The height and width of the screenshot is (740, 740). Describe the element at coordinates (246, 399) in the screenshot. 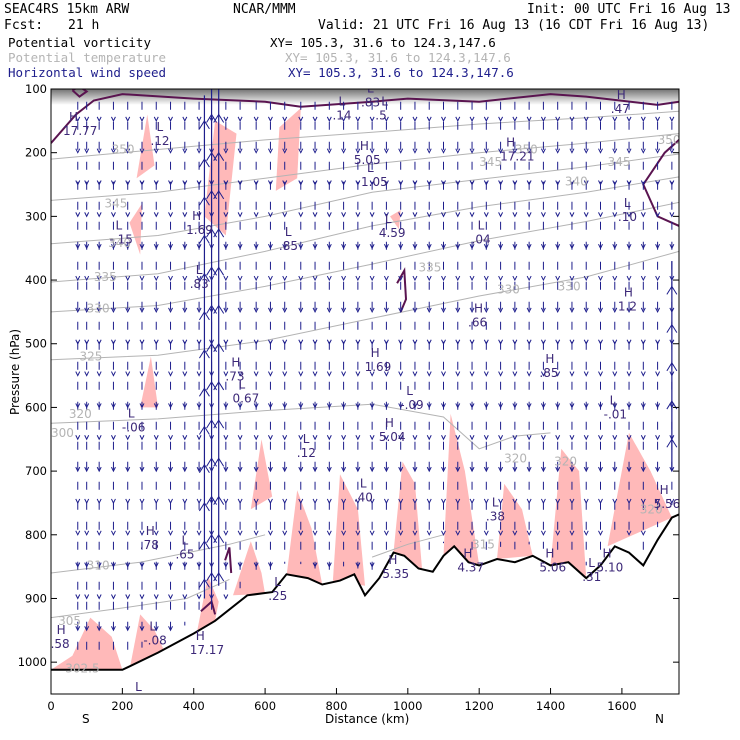

I see `extremum-value-23: 0.67` at that location.